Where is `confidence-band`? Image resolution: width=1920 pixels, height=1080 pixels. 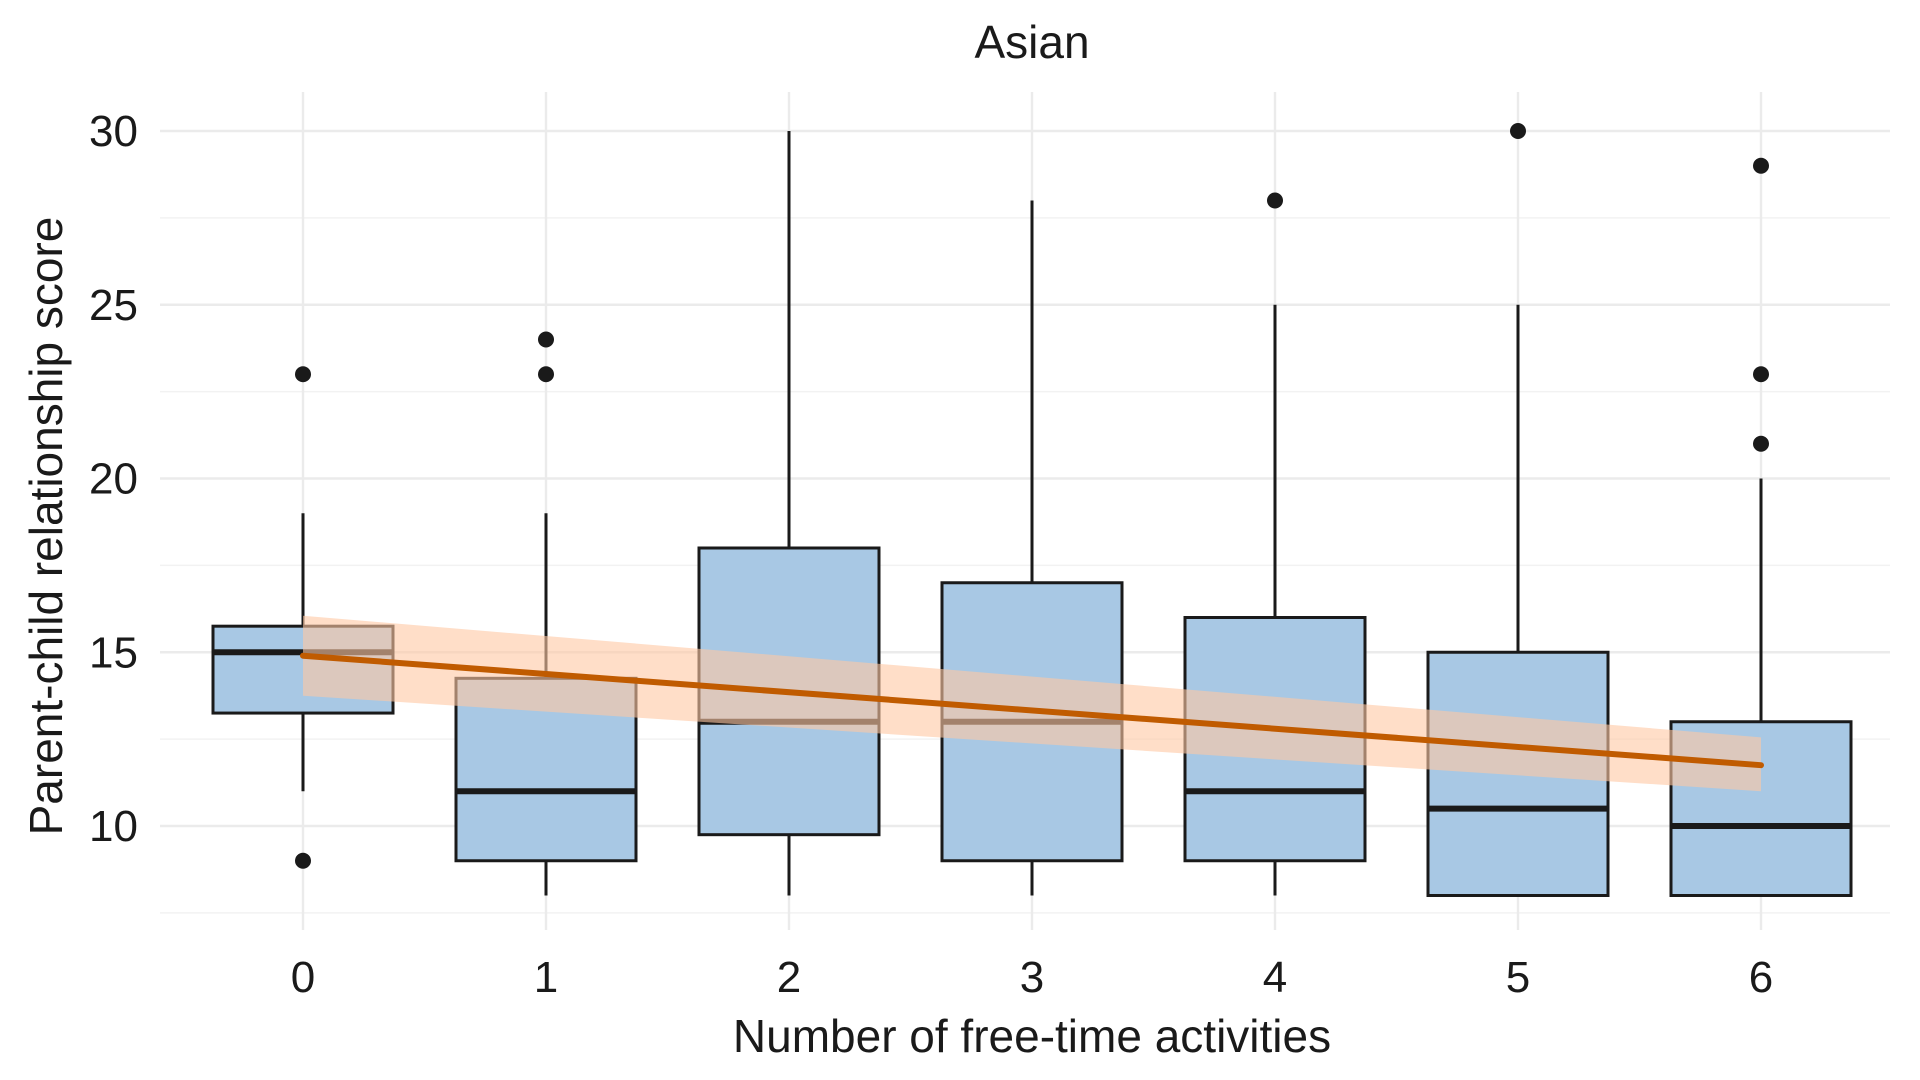 confidence-band is located at coordinates (1032, 703).